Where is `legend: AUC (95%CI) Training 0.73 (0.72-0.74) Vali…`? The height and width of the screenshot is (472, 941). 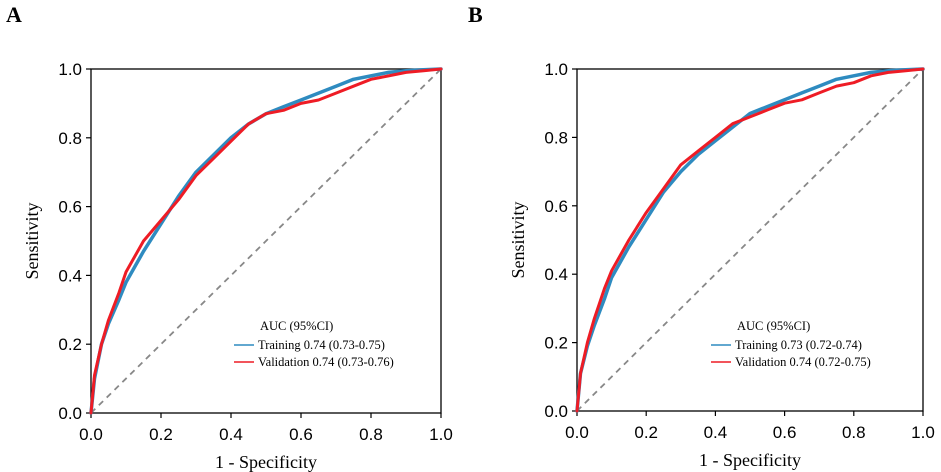 legend: AUC (95%CI) Training 0.73 (0.72-0.74) Vali… is located at coordinates (791, 344).